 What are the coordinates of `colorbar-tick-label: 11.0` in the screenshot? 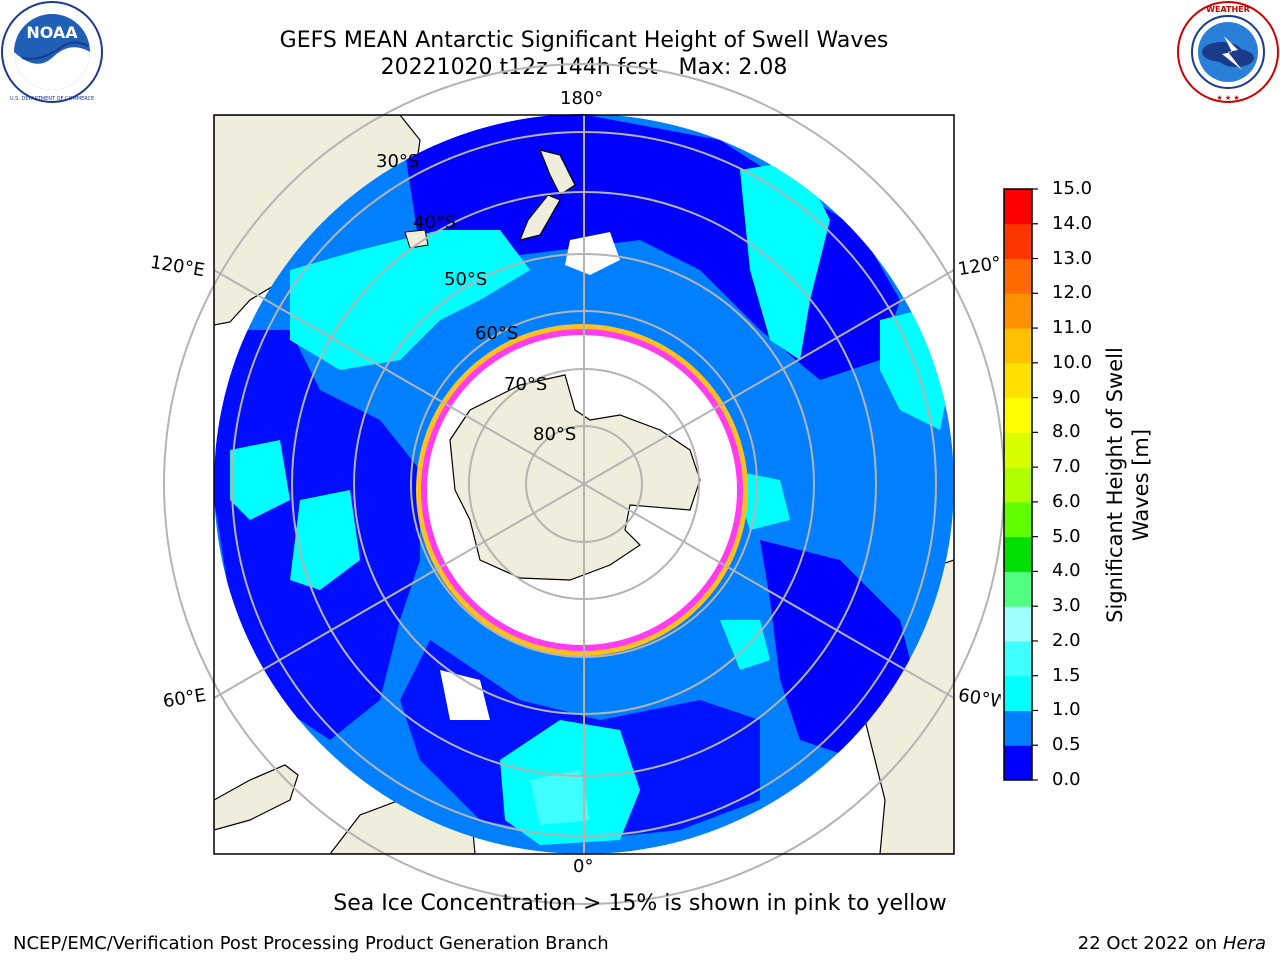 It's located at (1072, 328).